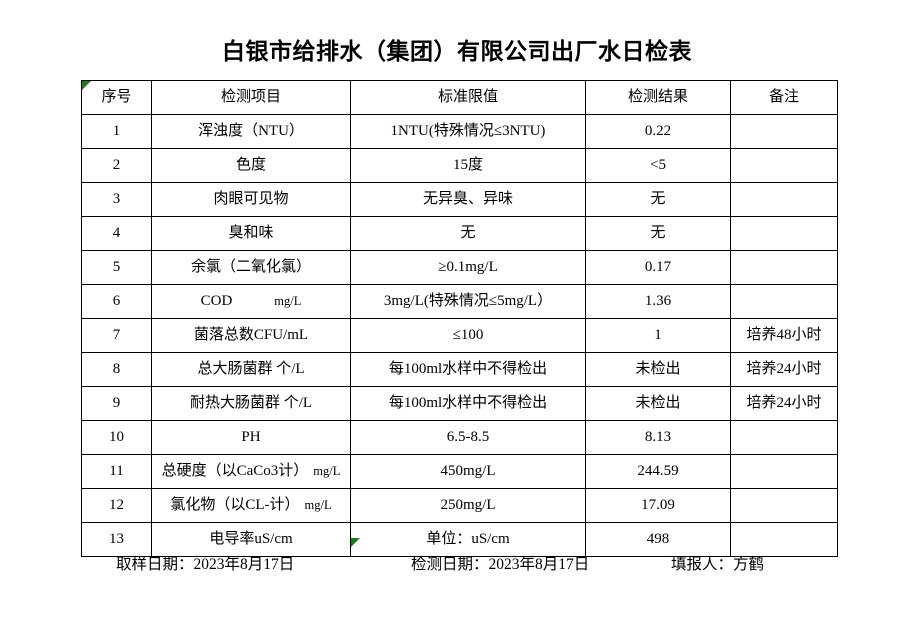 This screenshot has width=914, height=627. I want to click on page-title: 白银市给排水（集团）有限公司出厂水日检表, so click(457, 51).